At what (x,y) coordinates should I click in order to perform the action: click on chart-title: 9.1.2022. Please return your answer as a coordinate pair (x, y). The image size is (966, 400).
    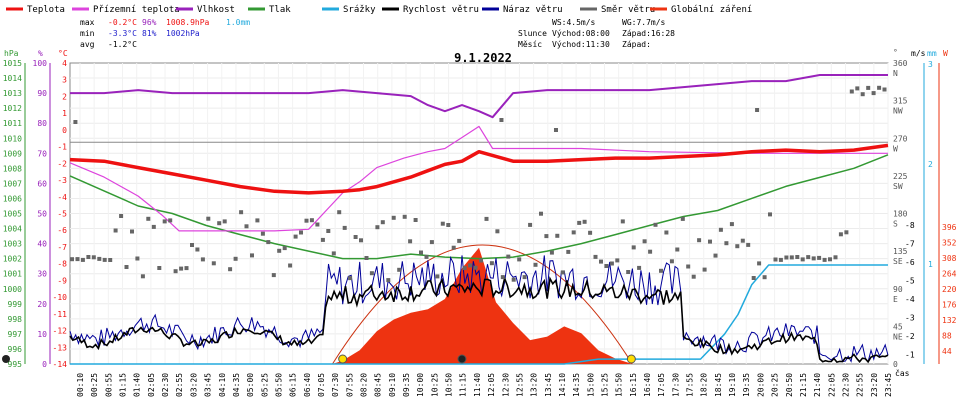
    Looking at the image, I should click on (483, 58).